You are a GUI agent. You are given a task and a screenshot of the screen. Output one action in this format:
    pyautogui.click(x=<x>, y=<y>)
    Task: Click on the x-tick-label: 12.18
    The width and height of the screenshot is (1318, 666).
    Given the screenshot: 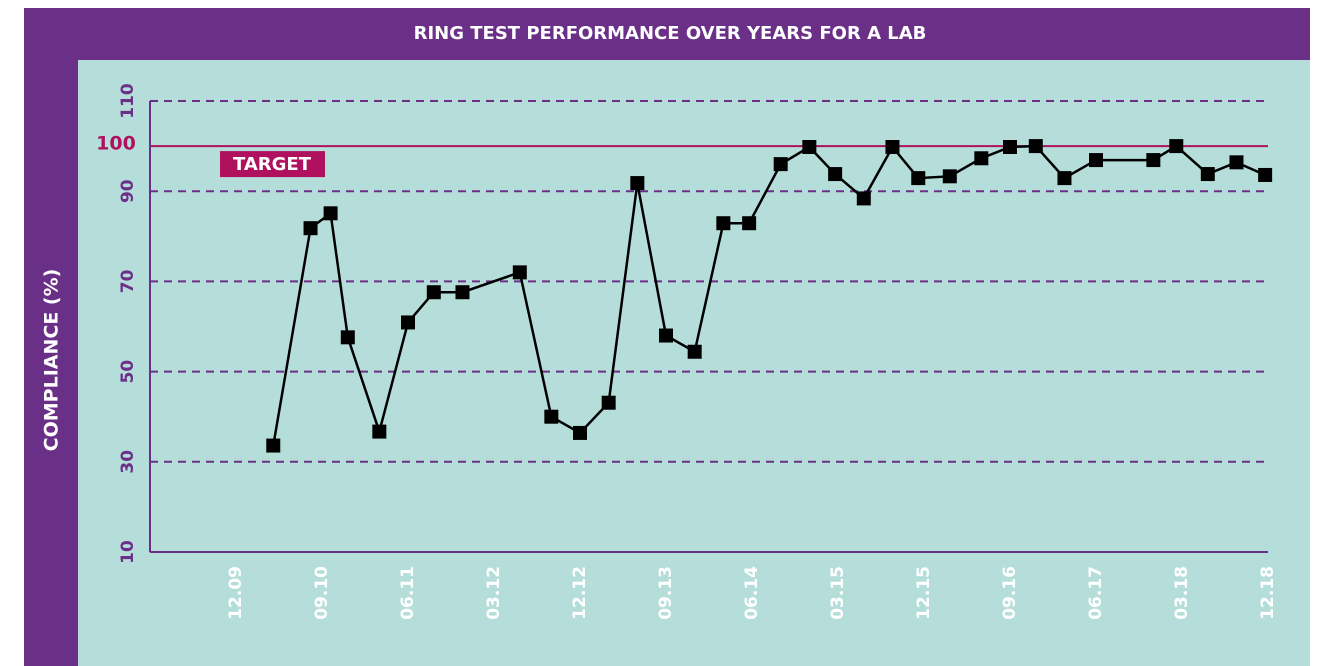 What is the action you would take?
    pyautogui.click(x=1268, y=593)
    